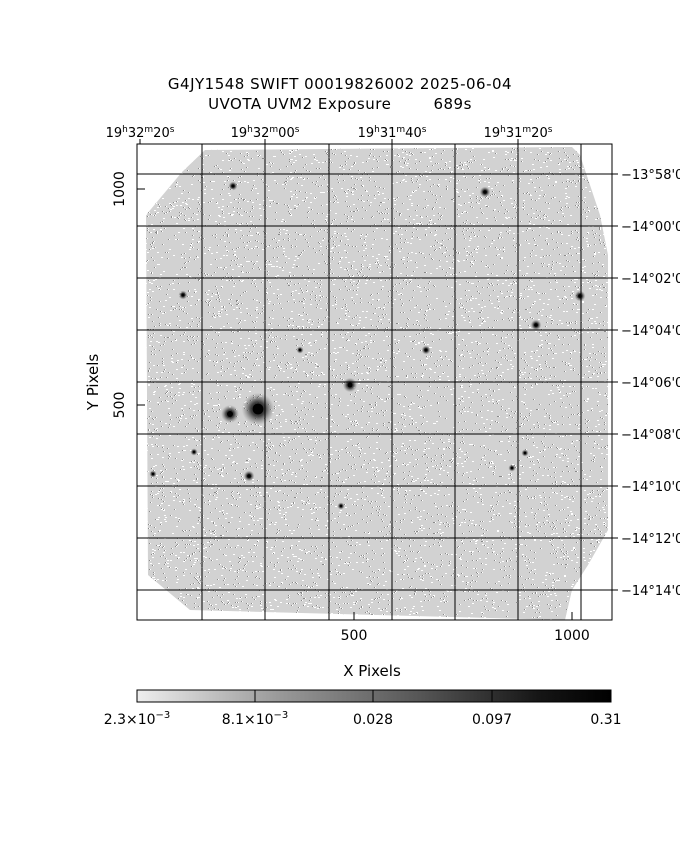 The width and height of the screenshot is (680, 850). I want to click on dec-tick-label: −14°08'0, so click(650, 435).